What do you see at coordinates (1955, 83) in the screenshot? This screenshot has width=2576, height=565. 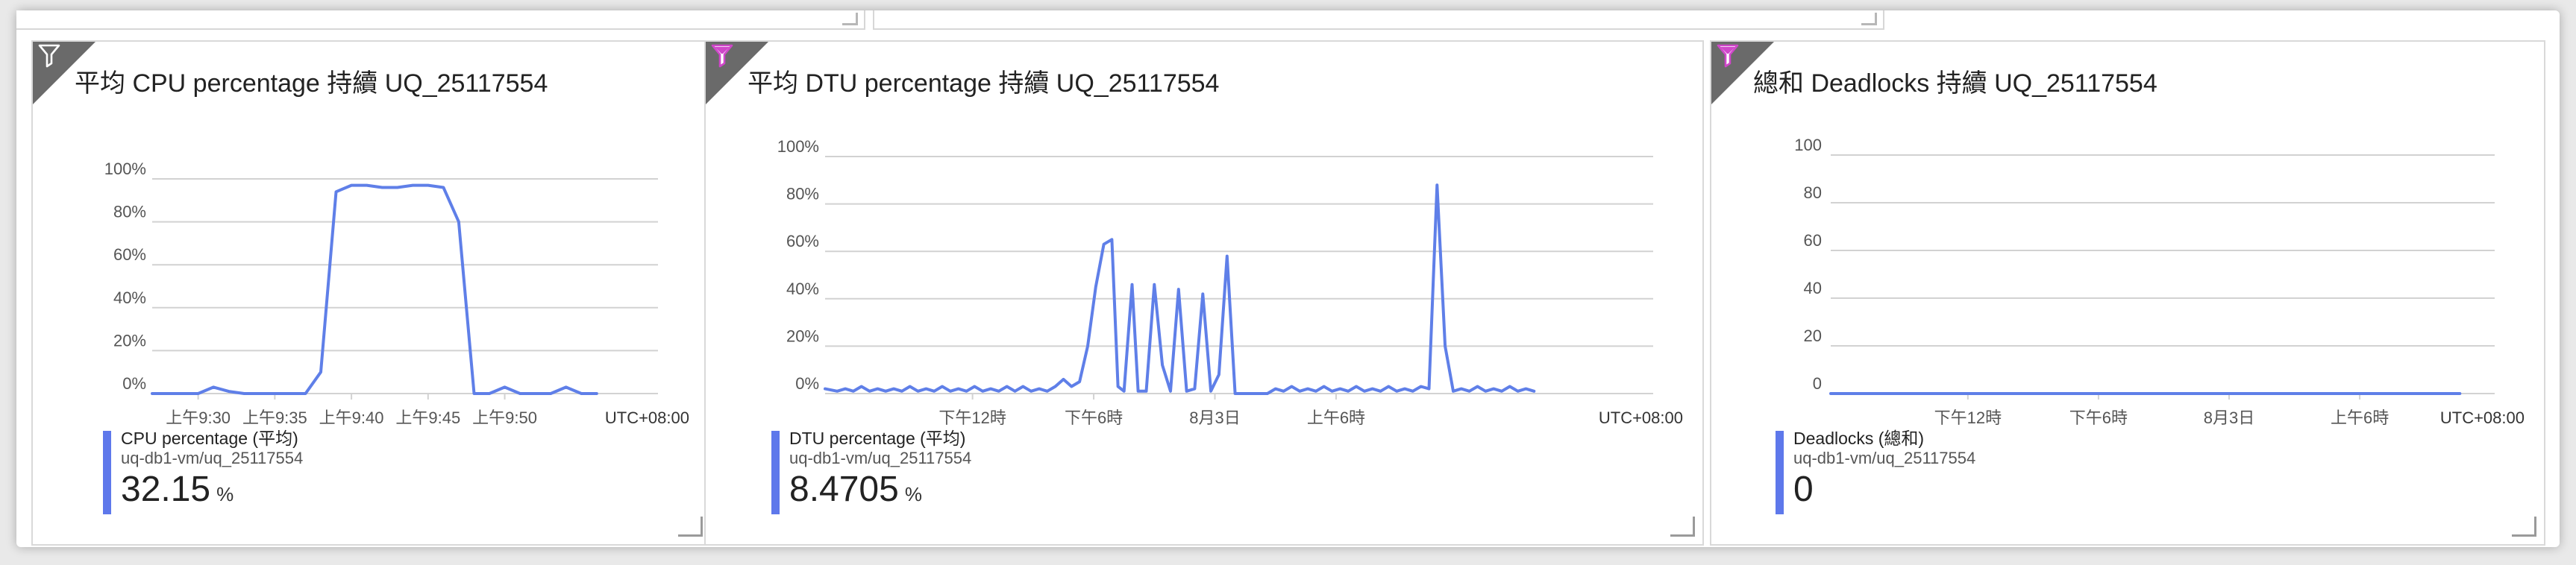 I see `tile-title: 總和 Deadlocks 持續 UQ_25117554` at bounding box center [1955, 83].